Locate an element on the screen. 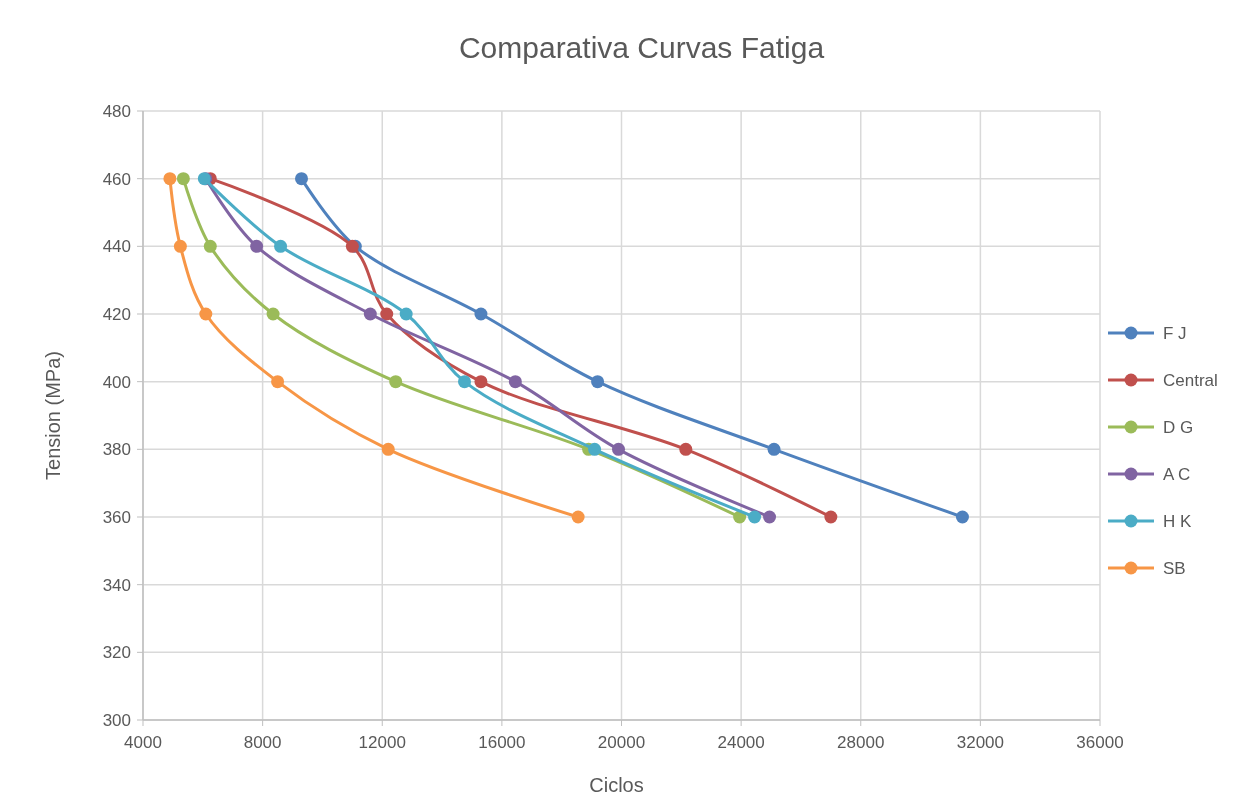 The image size is (1249, 807). x-tick-label: 36000 is located at coordinates (1100, 742).